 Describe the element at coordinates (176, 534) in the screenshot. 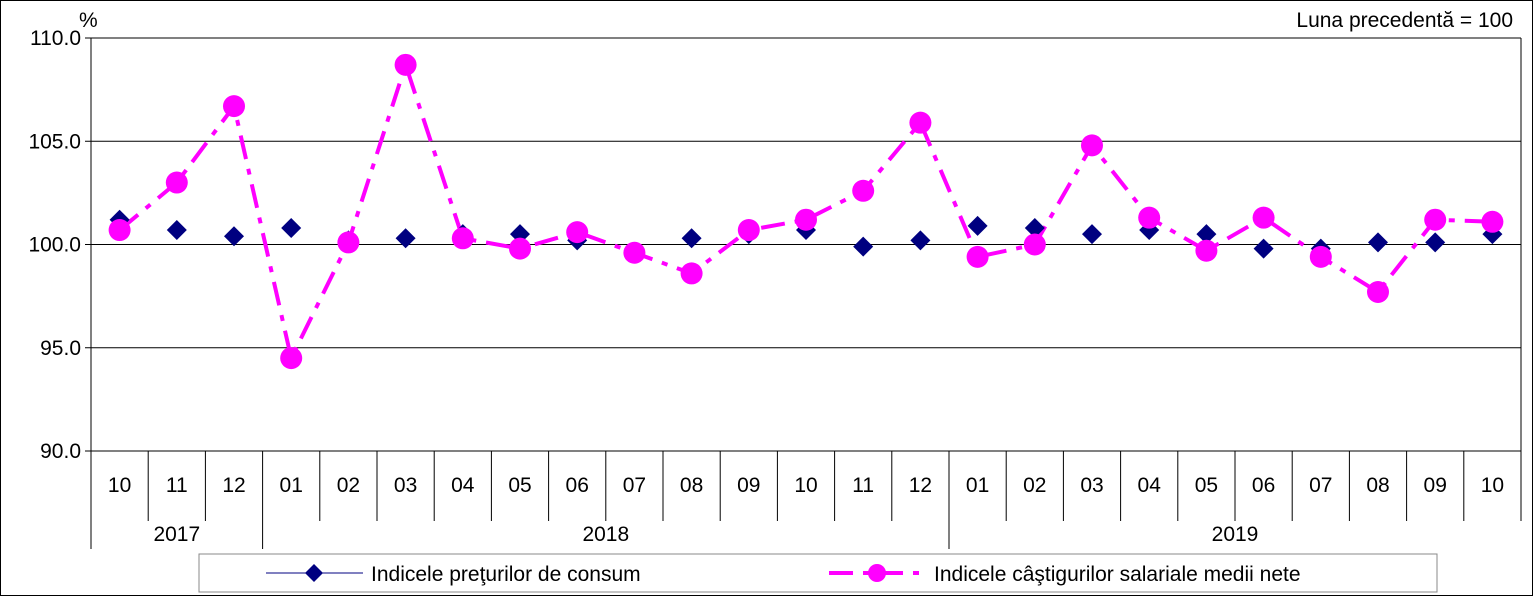

I see `year-label: 2017` at that location.